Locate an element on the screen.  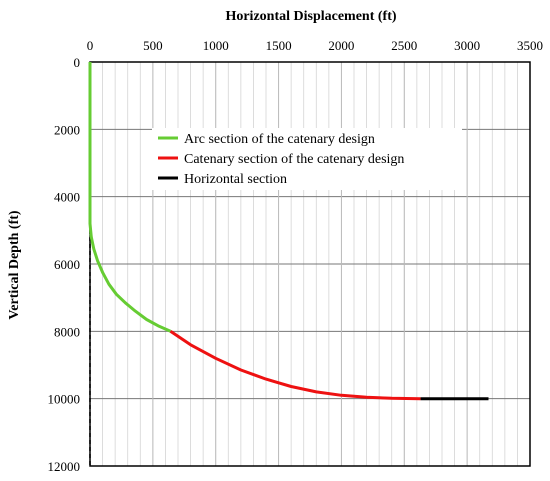
y-tick-label: 4000 is located at coordinates (67, 197).